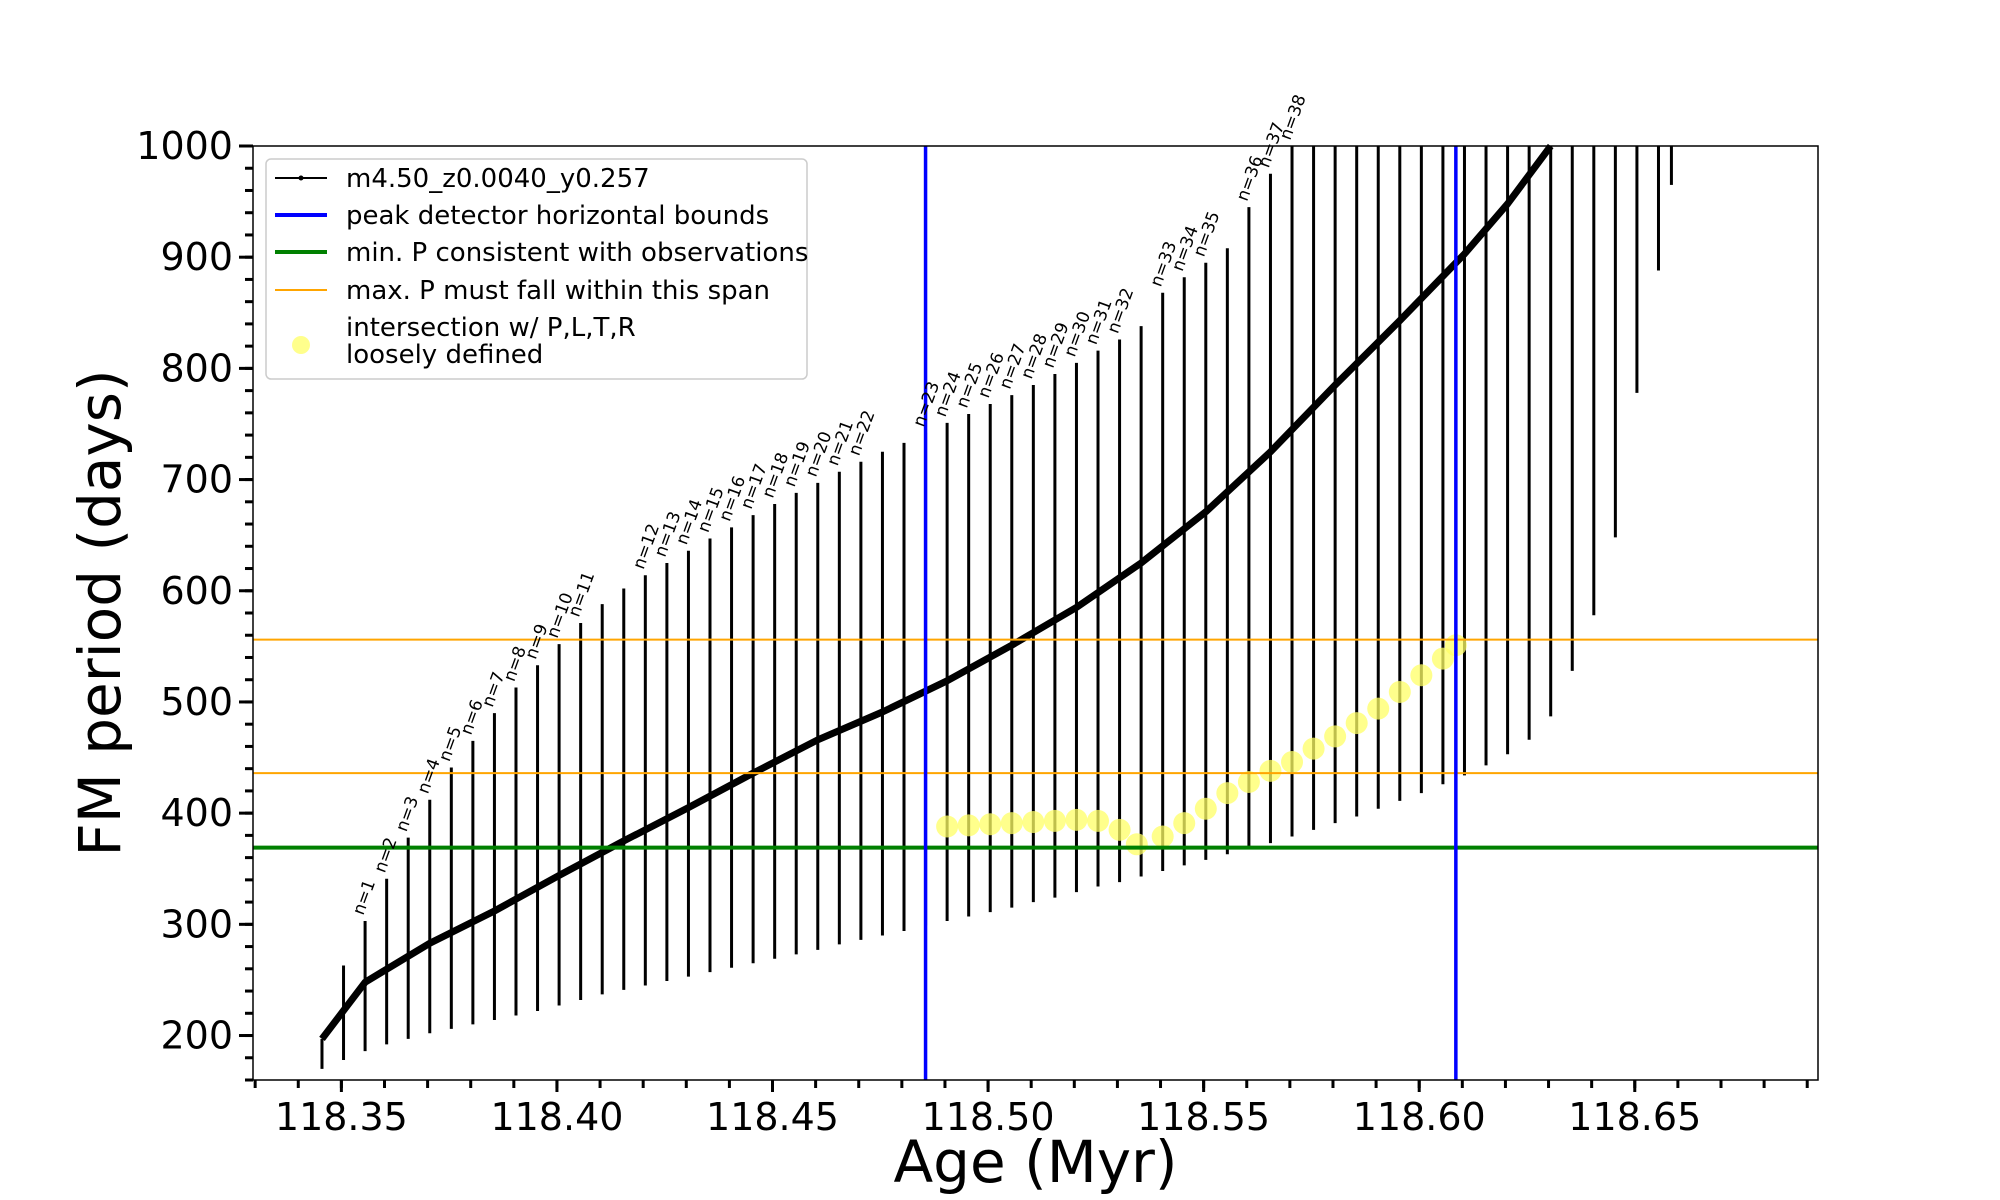 The width and height of the screenshot is (2000, 1200). What do you see at coordinates (1419, 1117) in the screenshot?
I see `x-tick-label: 118.60` at bounding box center [1419, 1117].